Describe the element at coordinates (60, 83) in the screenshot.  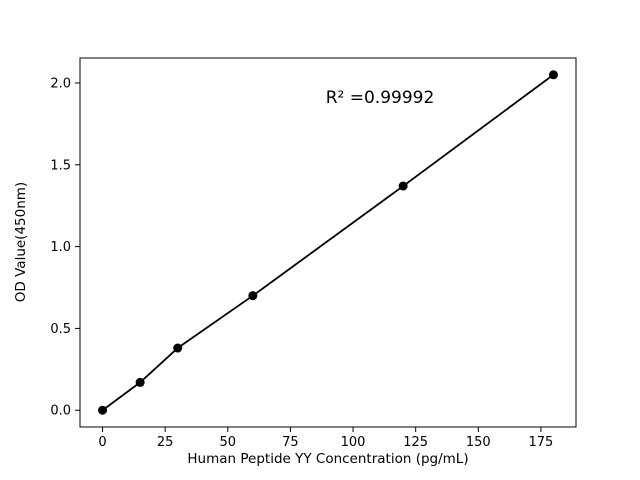
I see `y-tick-label: 2.0` at that location.